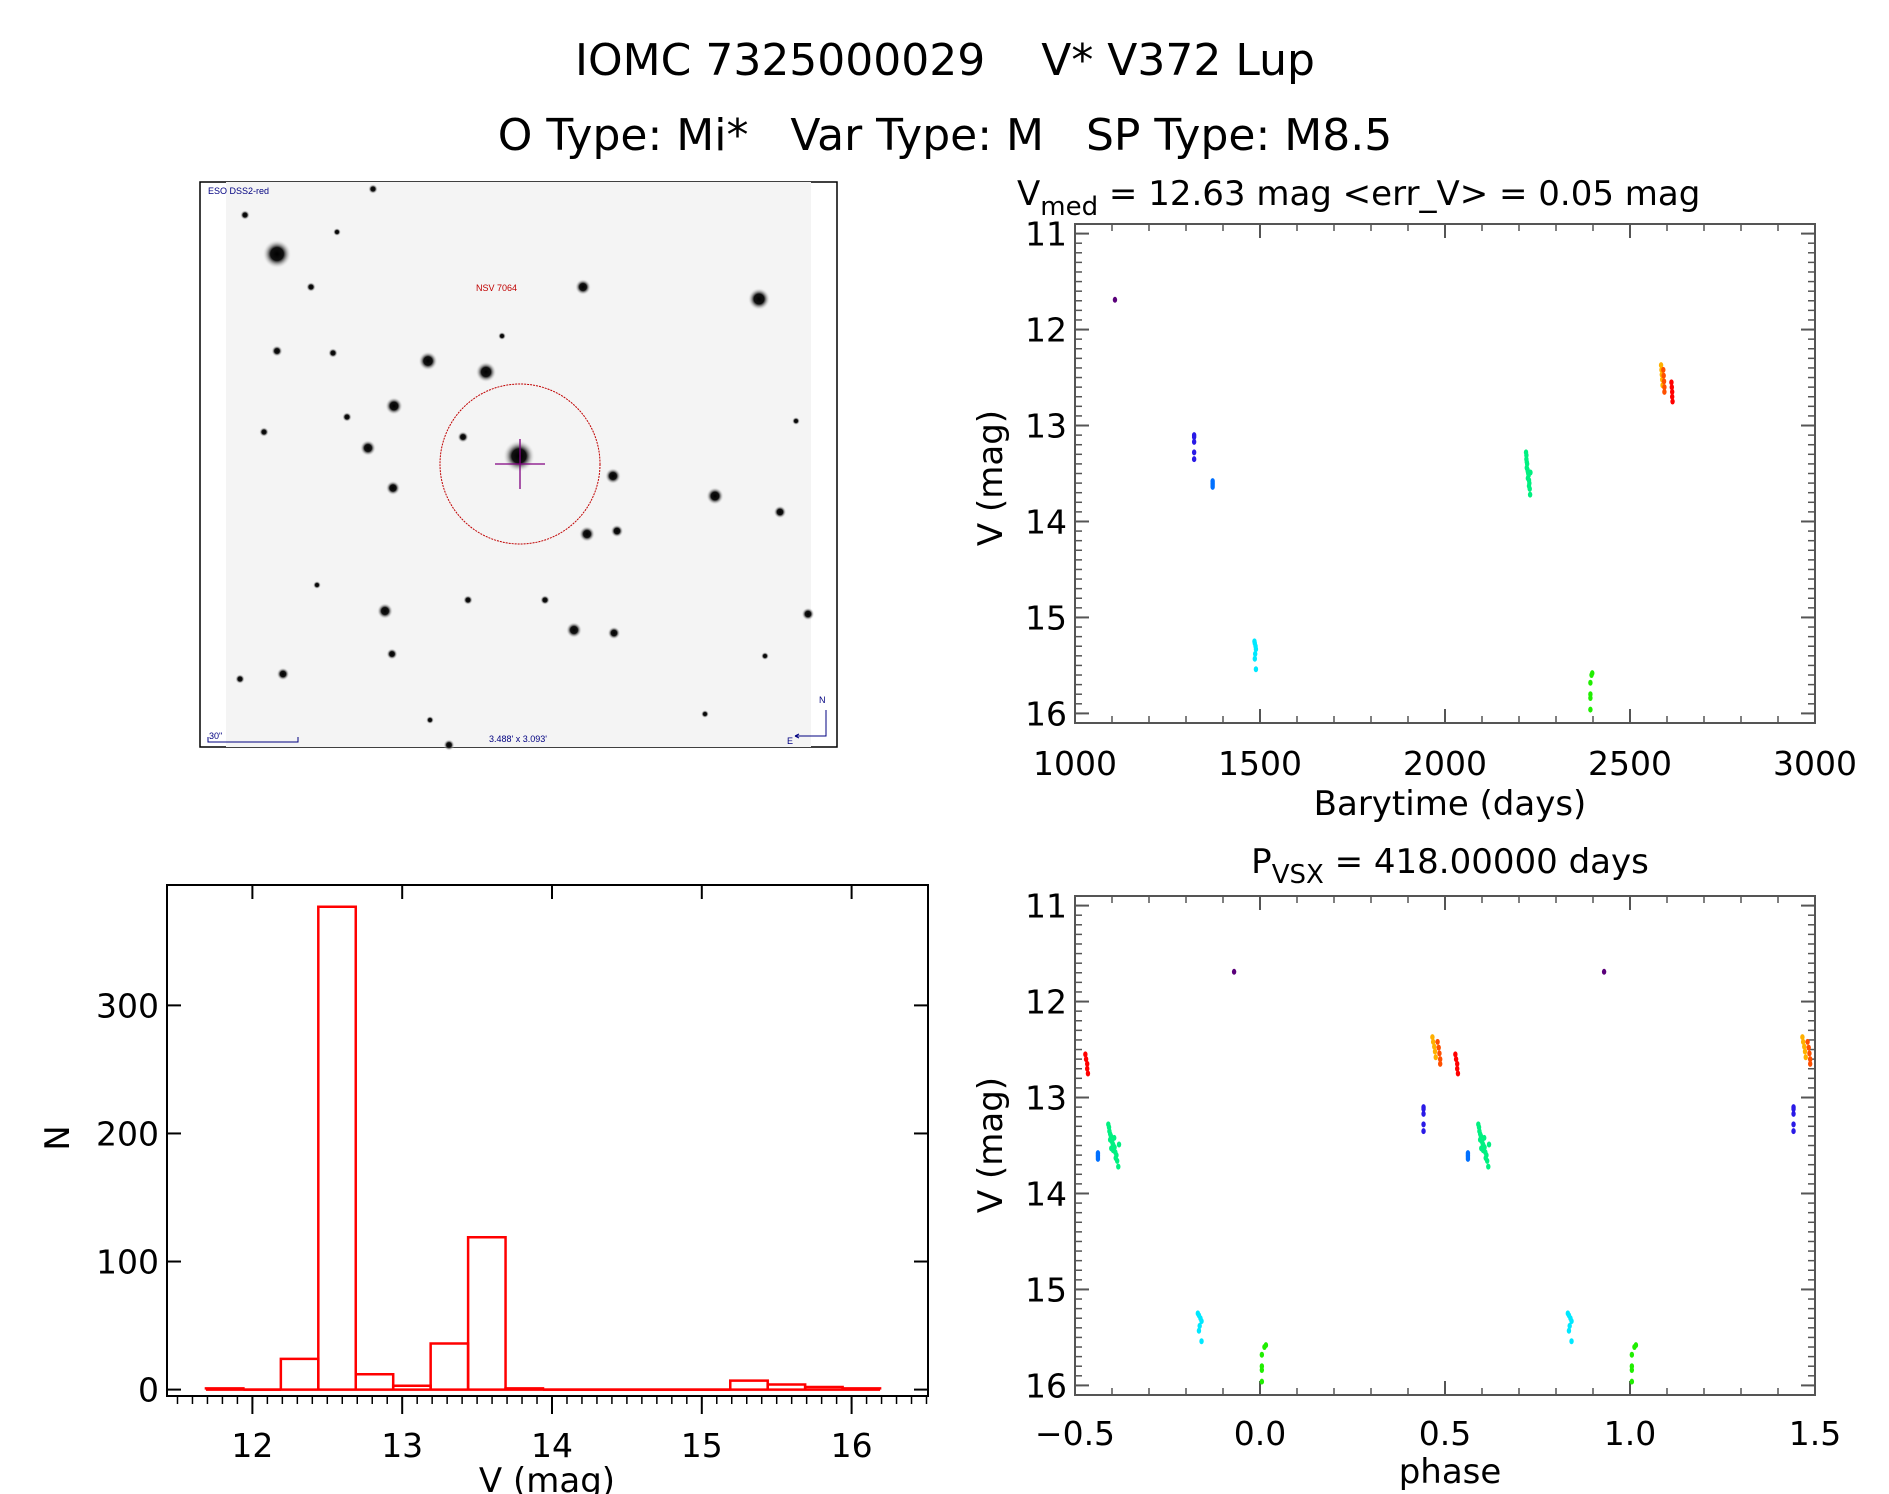  Describe the element at coordinates (58, 1137) in the screenshot. I see `y-axis-label: N` at that location.